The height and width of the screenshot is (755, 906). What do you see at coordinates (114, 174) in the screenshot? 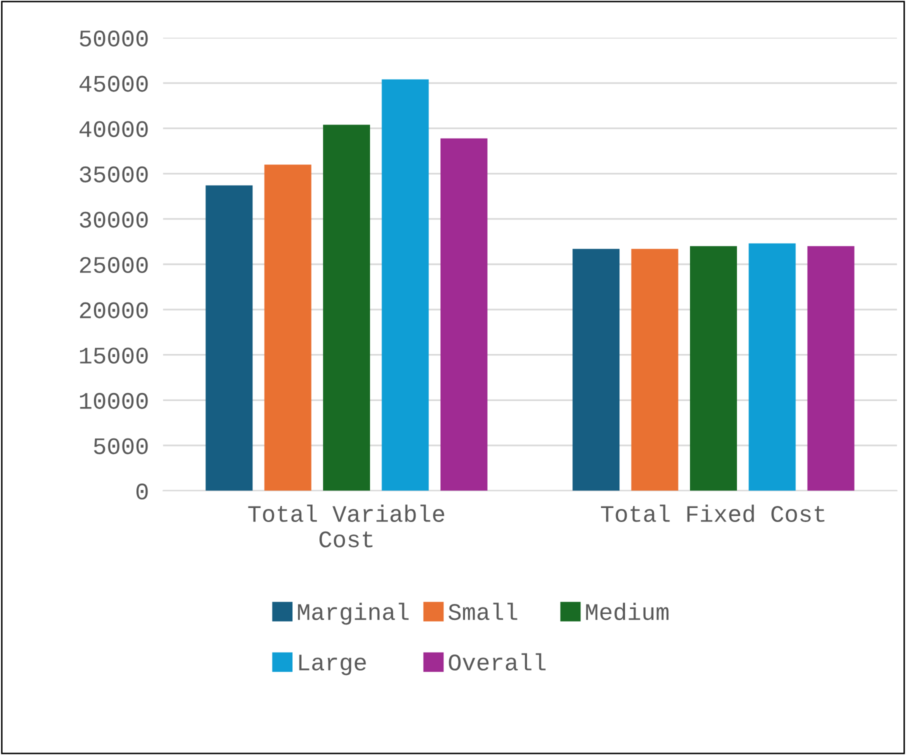
I see `y-tick-label: 35000` at bounding box center [114, 174].